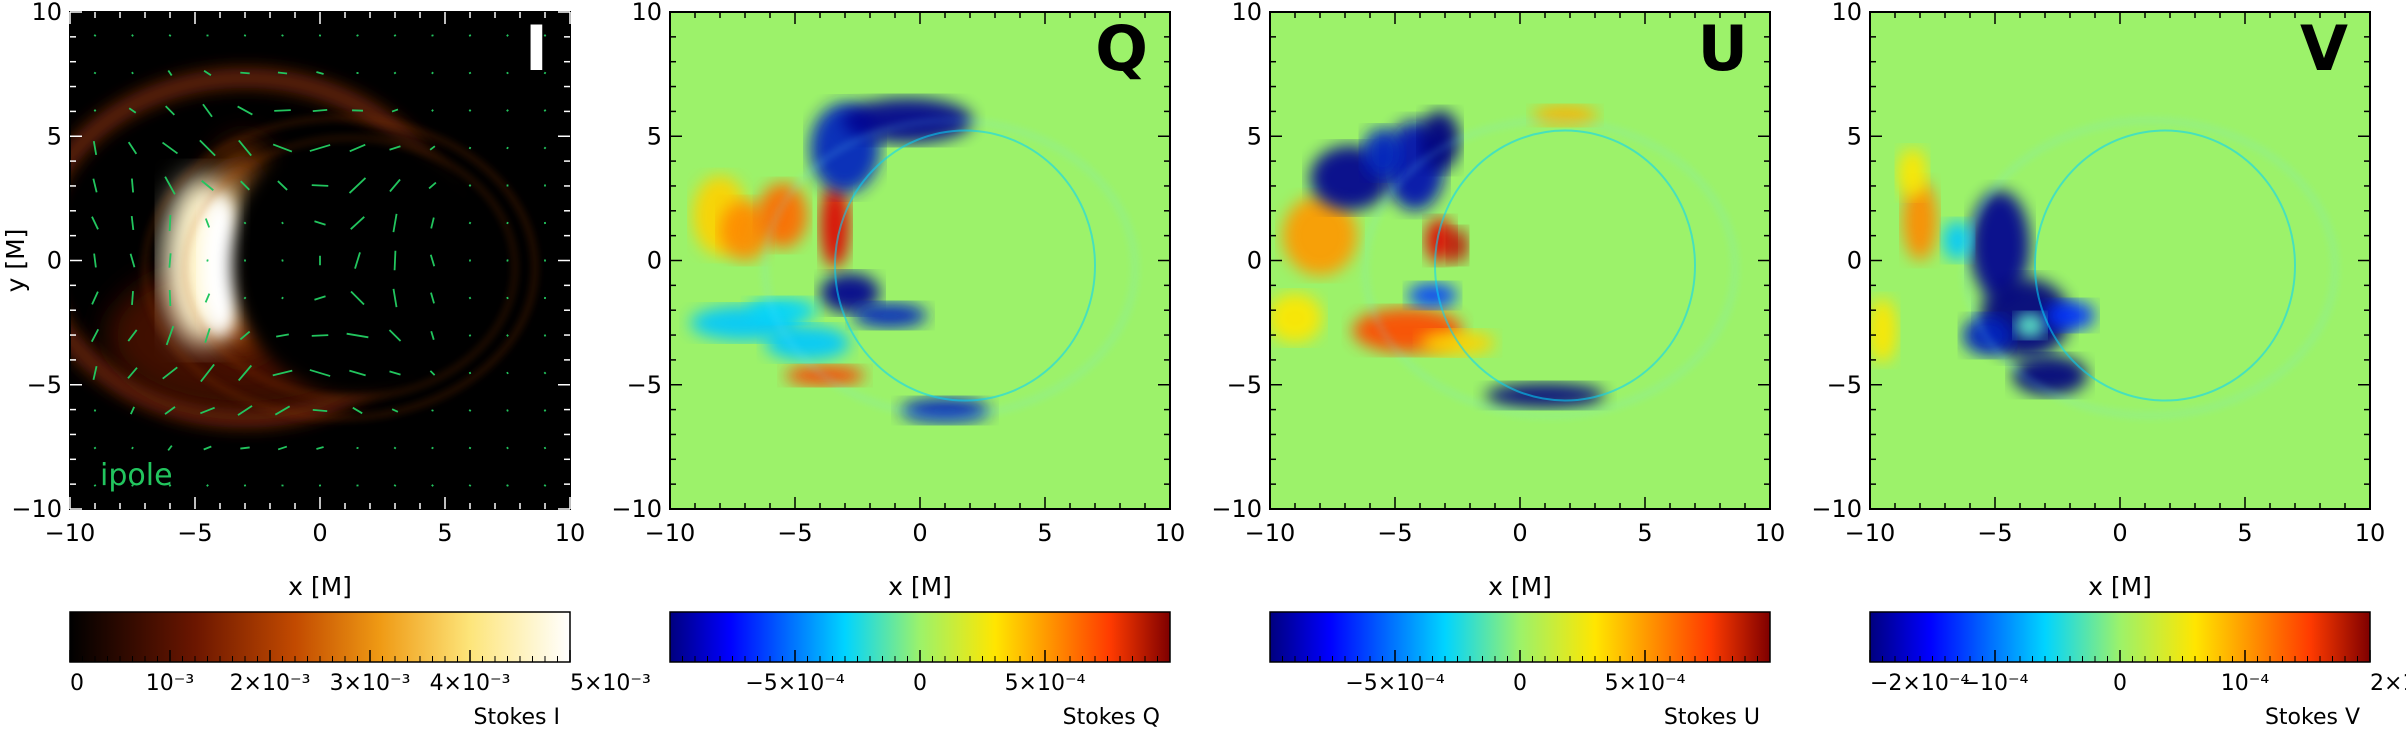 The height and width of the screenshot is (733, 2406). What do you see at coordinates (1995, 683) in the screenshot?
I see `colorbar-tick-label: −10⁻⁴` at bounding box center [1995, 683].